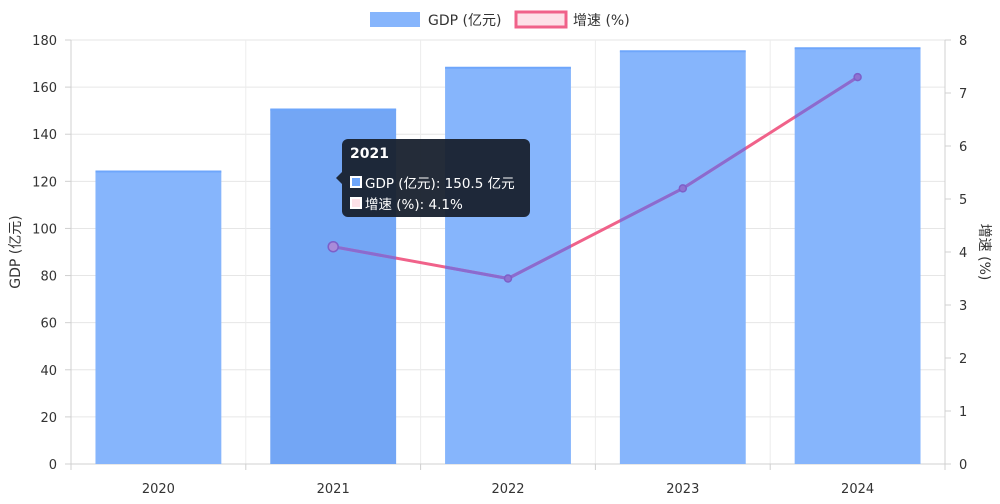  Describe the element at coordinates (464, 21) in the screenshot. I see `legend-label-gdp: GDP (亿元)` at that location.